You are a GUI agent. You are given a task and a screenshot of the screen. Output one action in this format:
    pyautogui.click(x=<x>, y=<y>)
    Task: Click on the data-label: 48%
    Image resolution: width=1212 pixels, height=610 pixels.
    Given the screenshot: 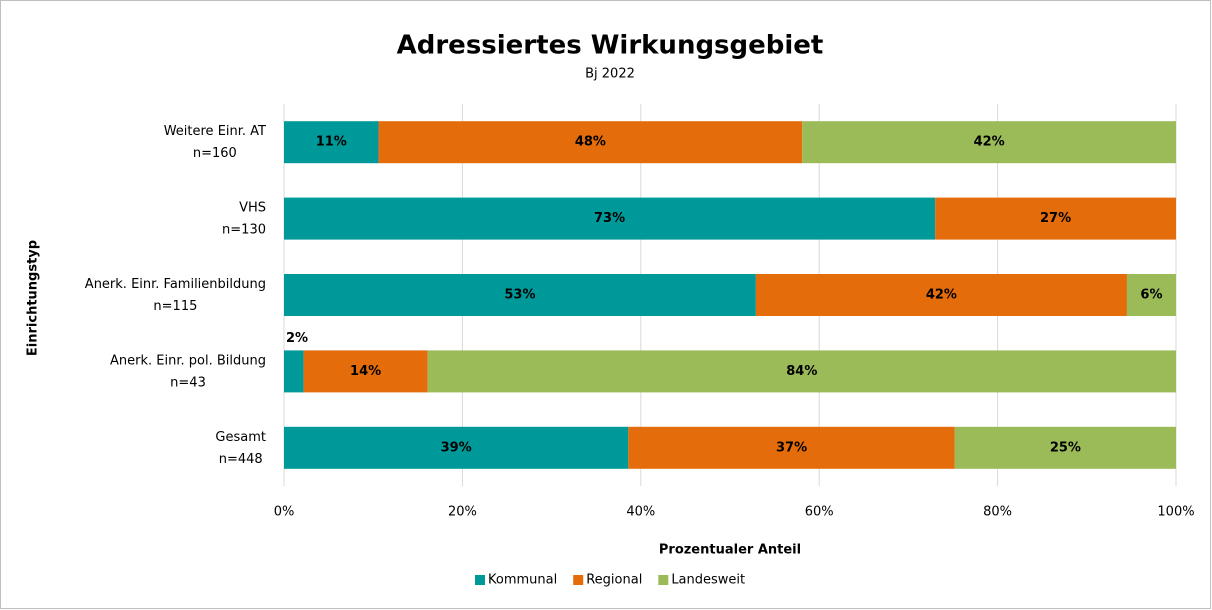 What is the action you would take?
    pyautogui.click(x=590, y=142)
    